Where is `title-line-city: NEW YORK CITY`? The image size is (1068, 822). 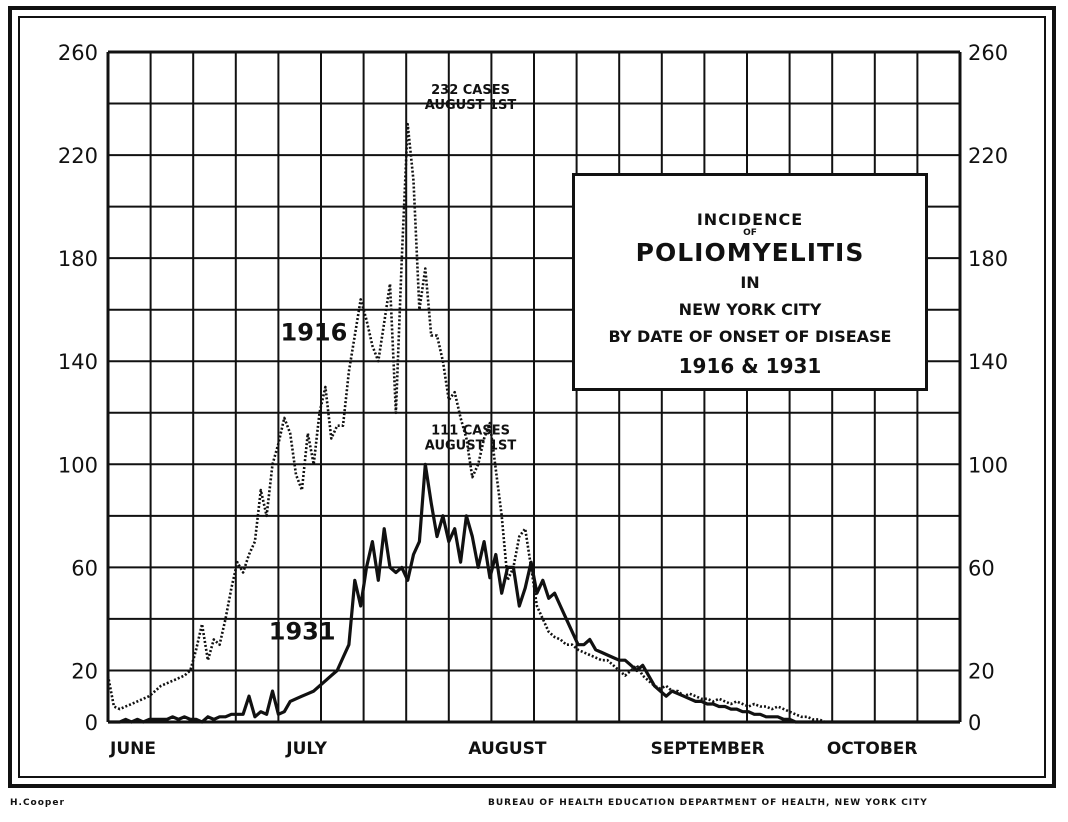
title-line-city: NEW YORK CITY is located at coordinates (750, 309).